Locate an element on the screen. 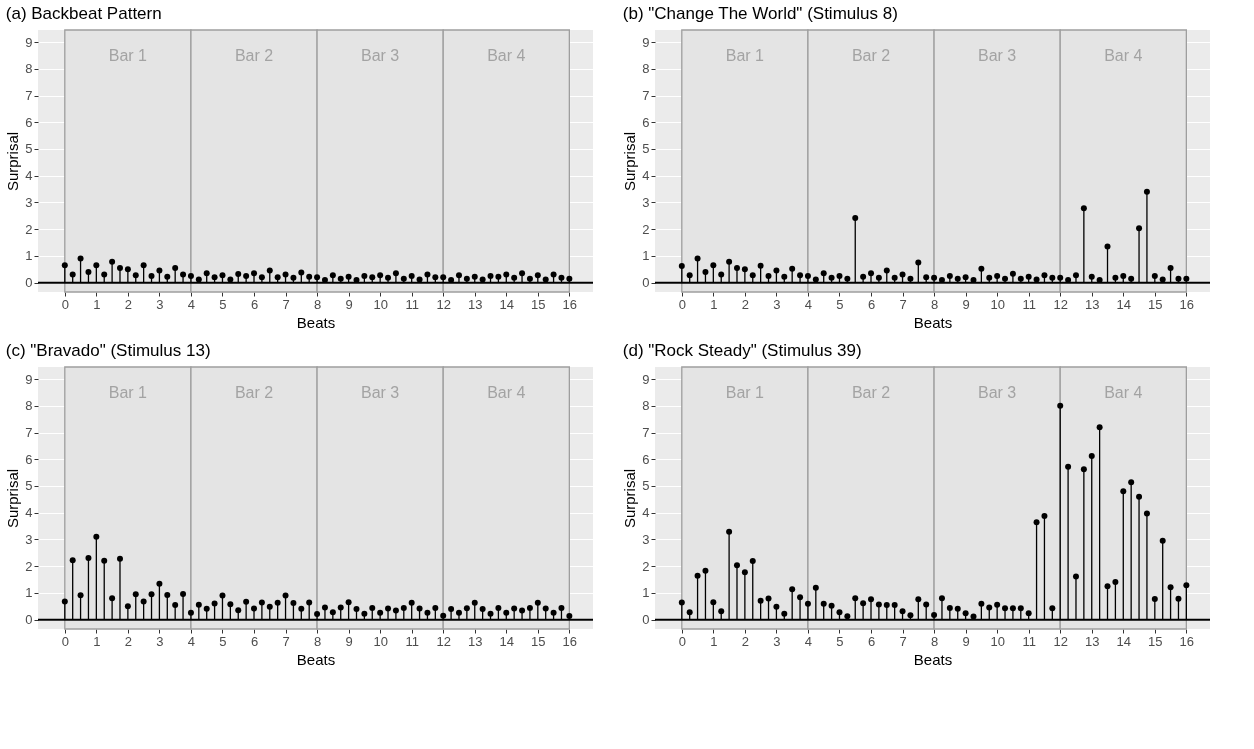 The image size is (1254, 749). chart-title: (b) "Change The World" (Stimulus 8) is located at coordinates (760, 14).